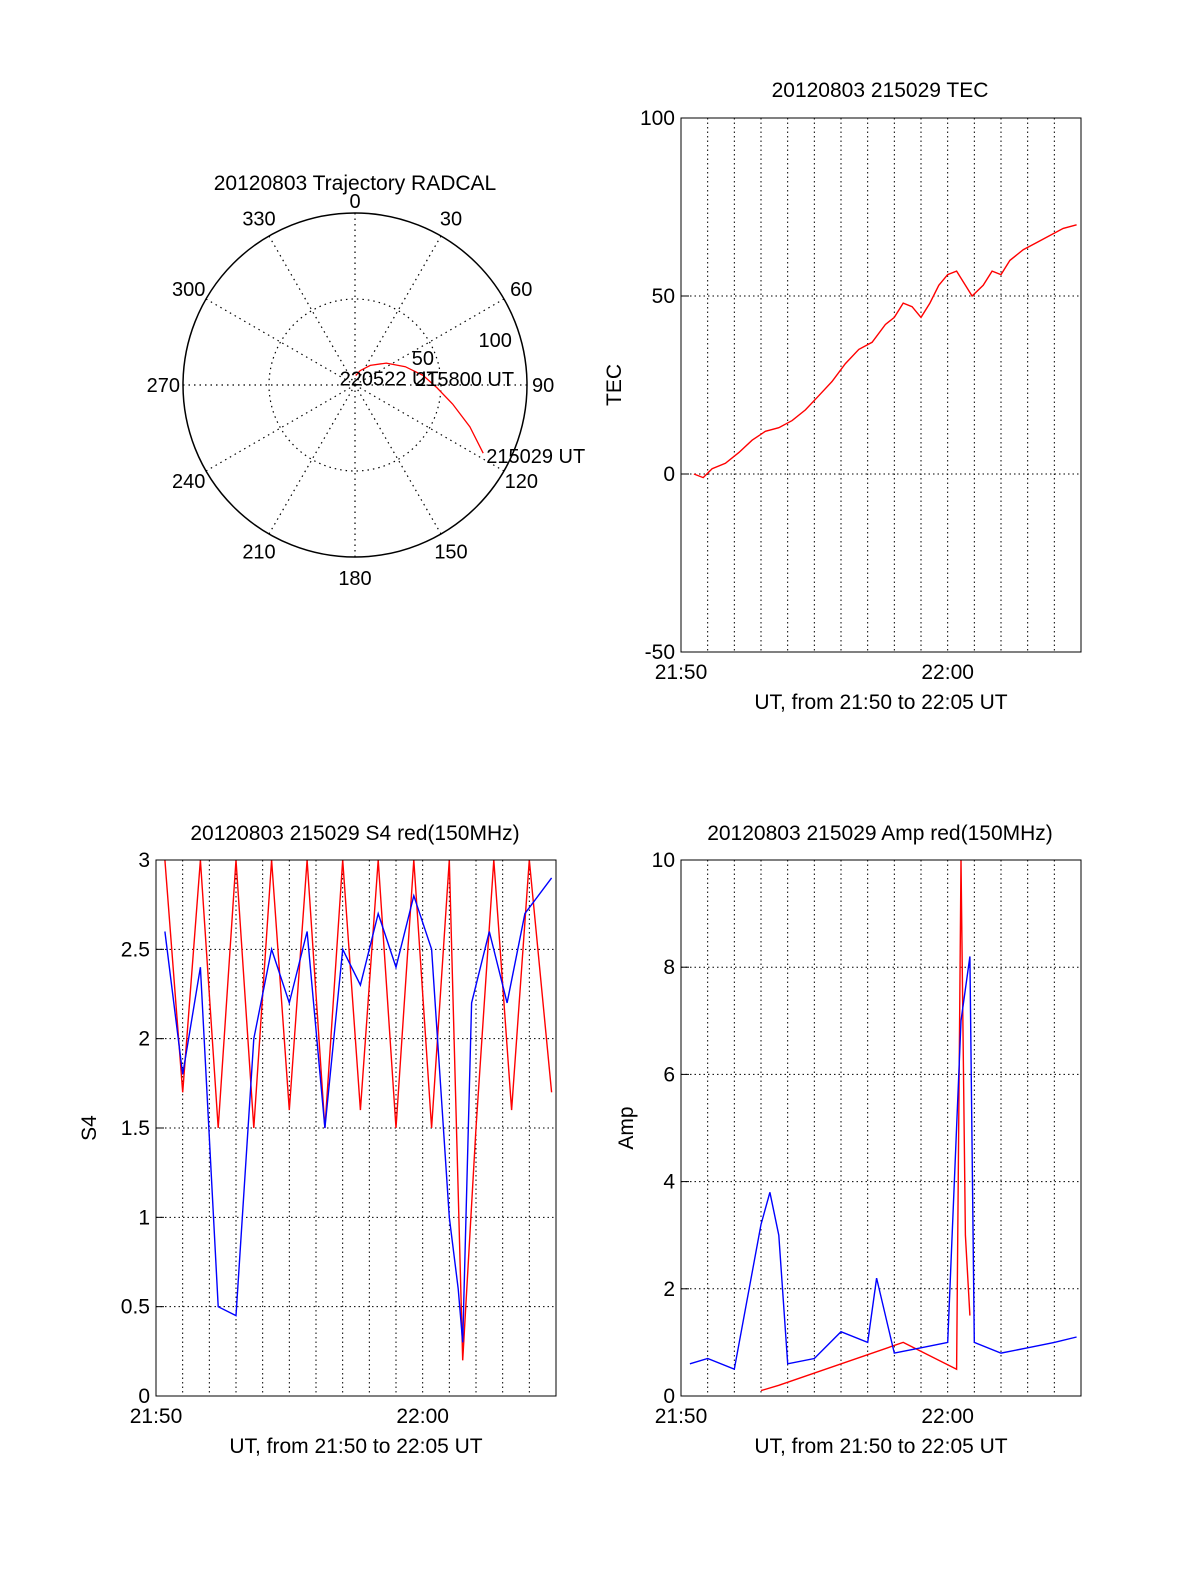 Image resolution: width=1200 pixels, height=1575 pixels. What do you see at coordinates (188, 290) in the screenshot?
I see `polar-angle-label: 300` at bounding box center [188, 290].